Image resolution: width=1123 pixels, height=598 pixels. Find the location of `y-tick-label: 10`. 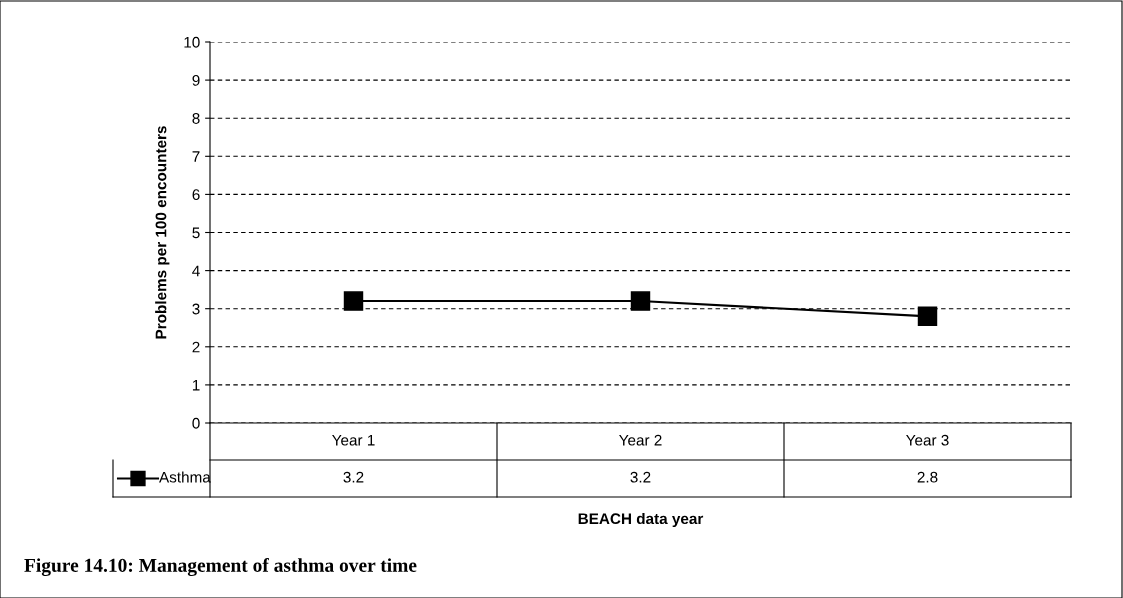

y-tick-label: 10 is located at coordinates (192, 42).